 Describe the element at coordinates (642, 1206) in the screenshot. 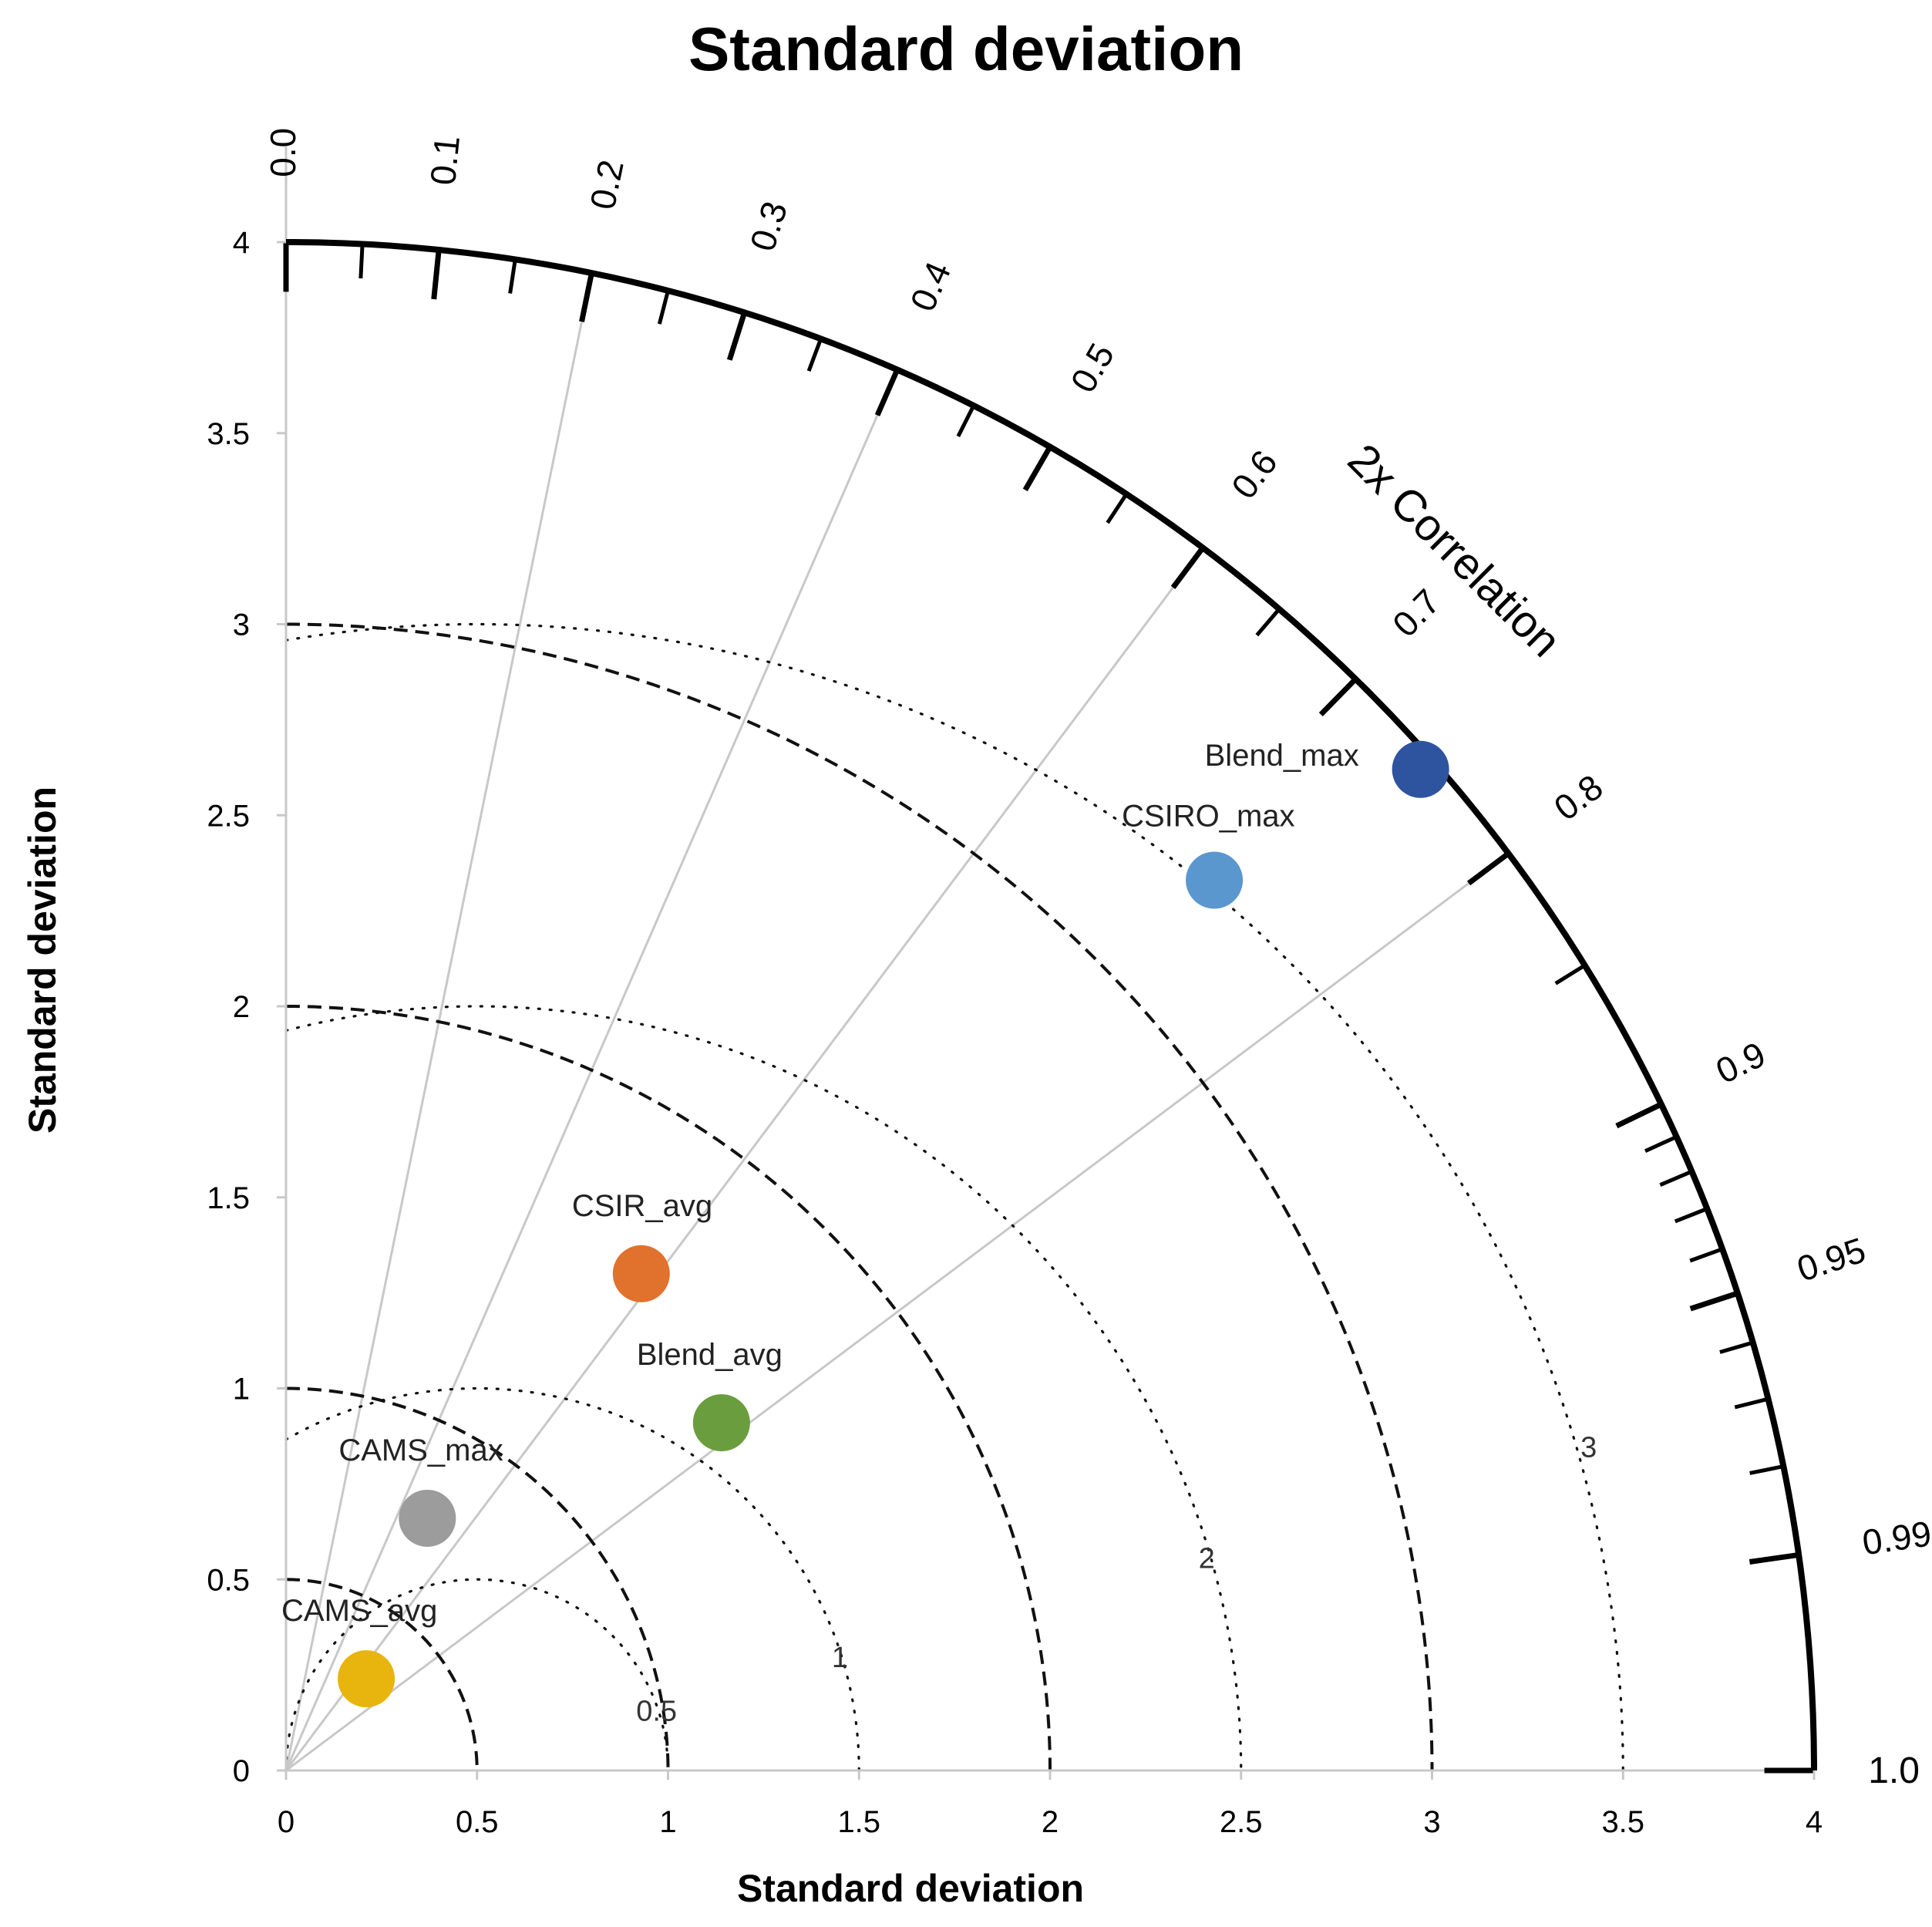

I see `point-label-CSIR_avg: CSIR_avg` at that location.